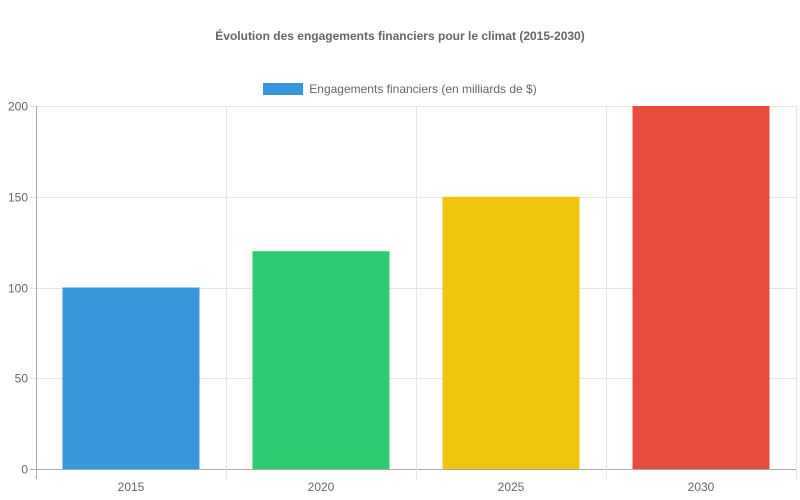  Describe the element at coordinates (701, 287) in the screenshot. I see `bar-2030` at that location.